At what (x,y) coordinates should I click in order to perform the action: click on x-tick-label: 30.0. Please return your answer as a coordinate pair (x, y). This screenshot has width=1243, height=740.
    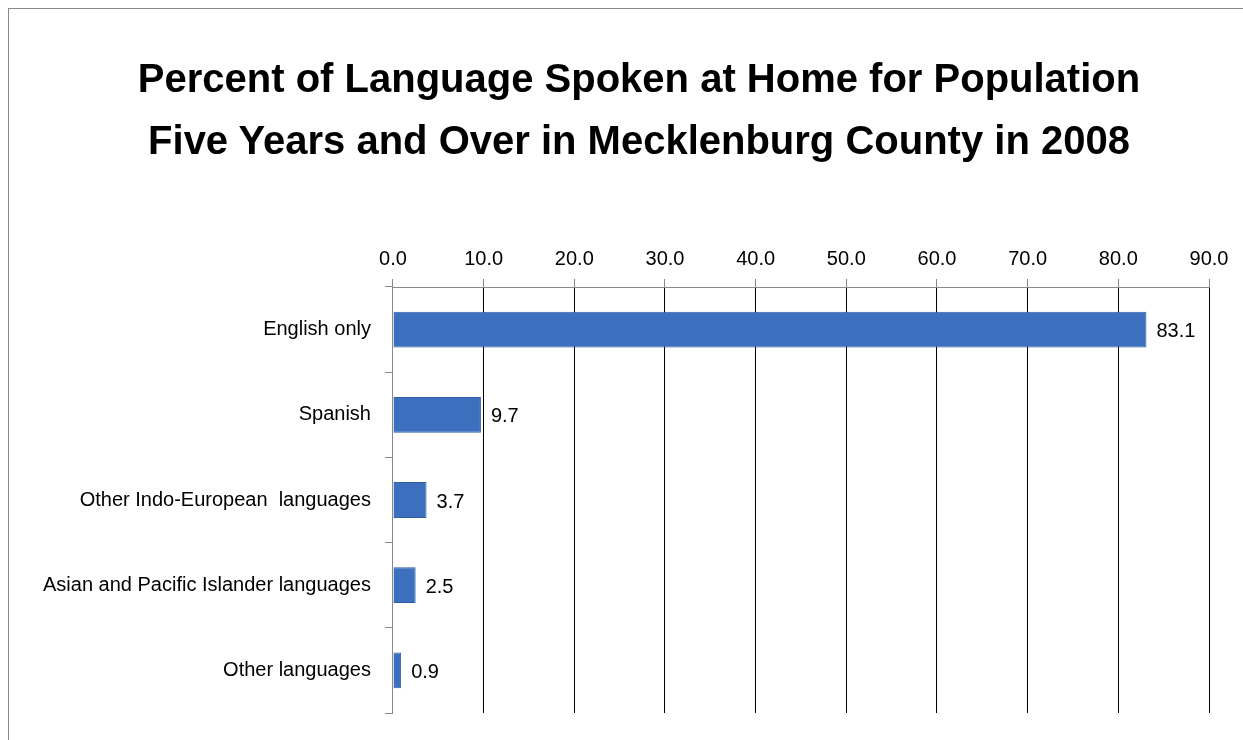
    Looking at the image, I should click on (665, 257).